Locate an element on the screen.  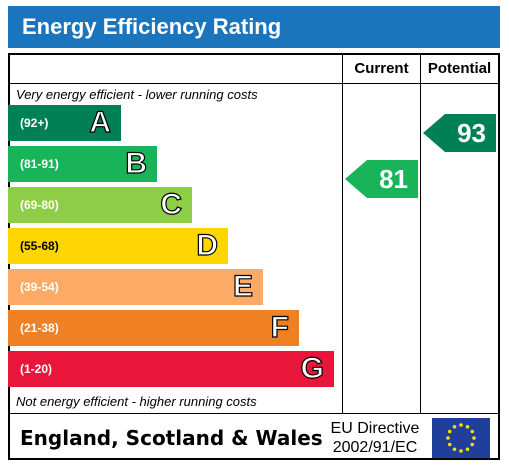
eu-directive-line2: 2002/91/EC is located at coordinates (375, 447).